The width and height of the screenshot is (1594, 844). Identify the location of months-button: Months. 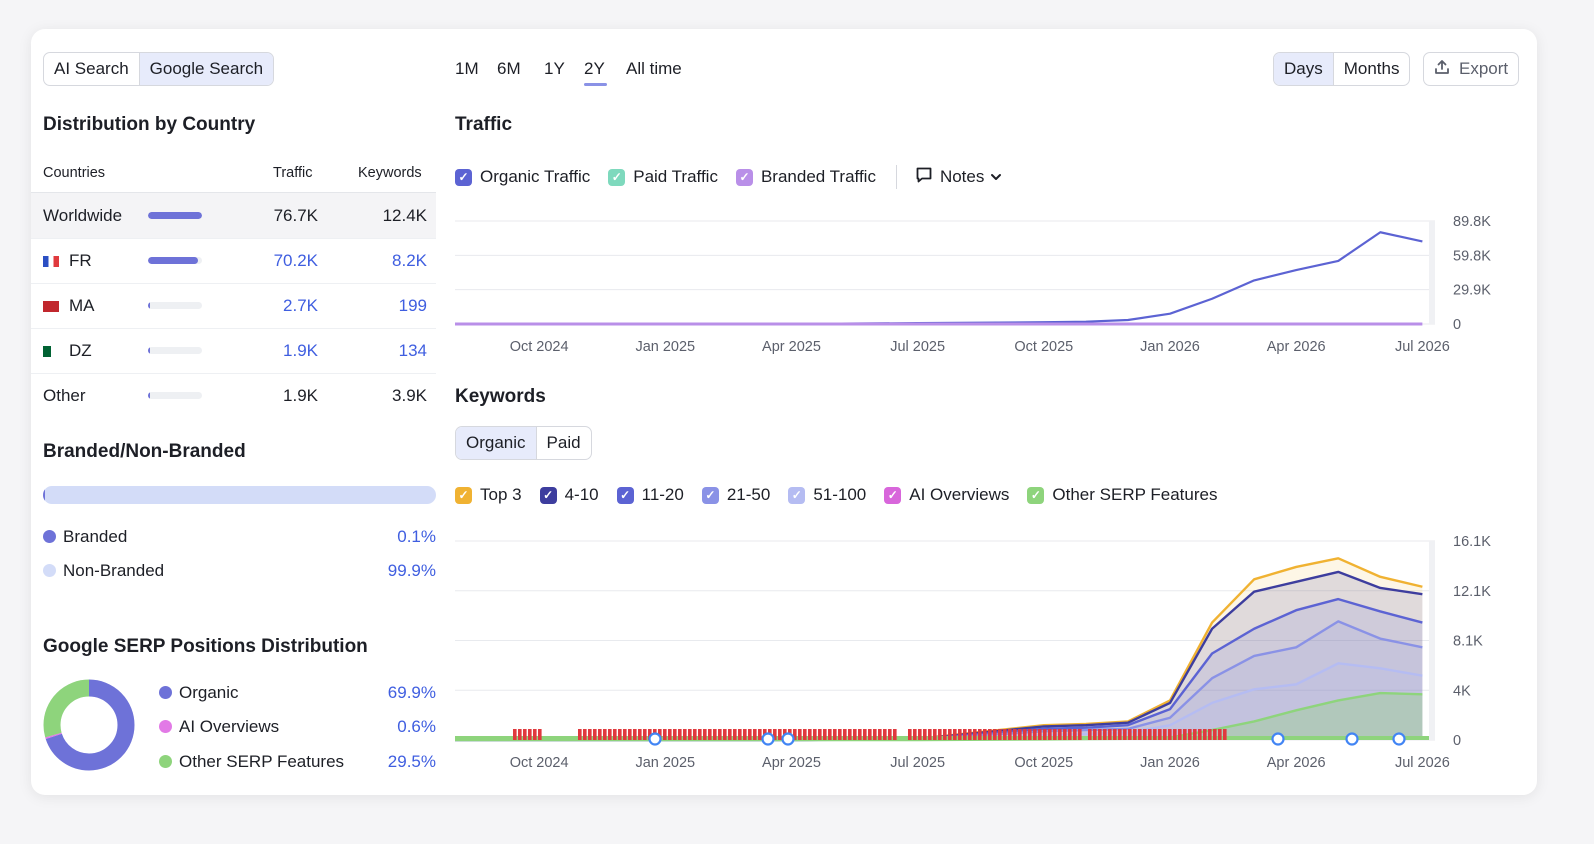
(1371, 68).